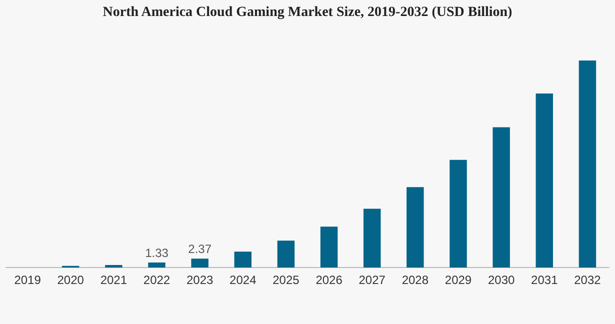  Describe the element at coordinates (308, 13) in the screenshot. I see `chart-title: North America Cloud Gaming Market Size, 2019-2032 (USD Billion)` at that location.